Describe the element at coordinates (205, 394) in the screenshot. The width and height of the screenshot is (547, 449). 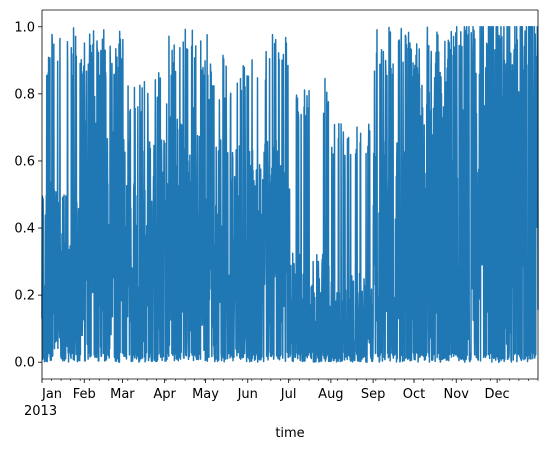
I see `x-tick-label: May` at that location.